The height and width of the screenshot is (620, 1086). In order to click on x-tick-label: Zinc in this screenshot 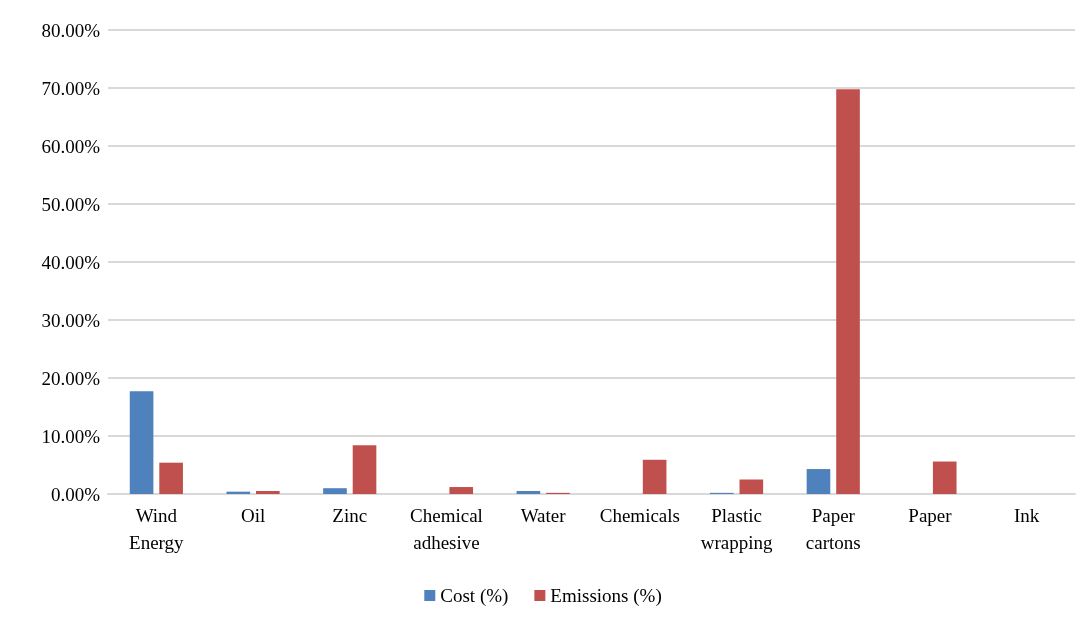, I will do `click(350, 515)`.